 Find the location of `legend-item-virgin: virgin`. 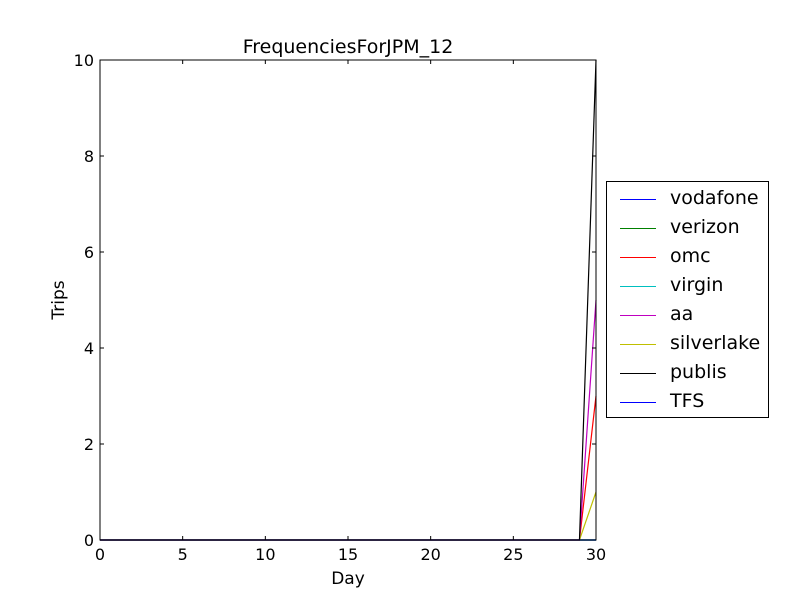

legend-item-virgin: virgin is located at coordinates (687, 286).